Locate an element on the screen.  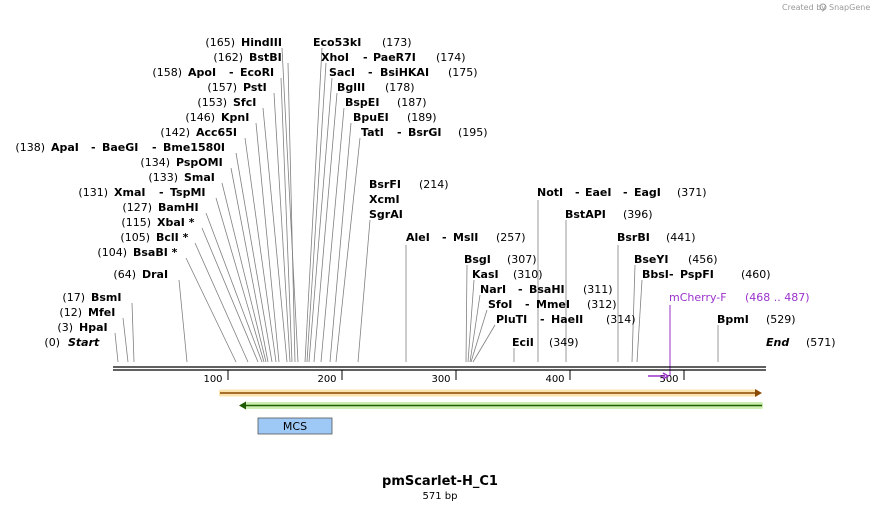
site-name-eco53ki: Eco53kI is located at coordinates (337, 42).